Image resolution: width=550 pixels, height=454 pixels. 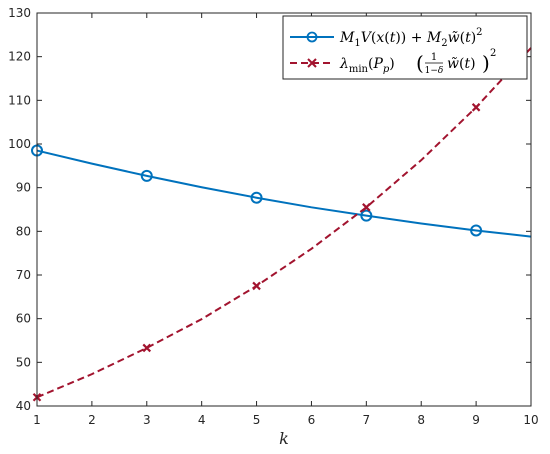 What do you see at coordinates (92, 420) in the screenshot?
I see `x-tick-label: 2` at bounding box center [92, 420].